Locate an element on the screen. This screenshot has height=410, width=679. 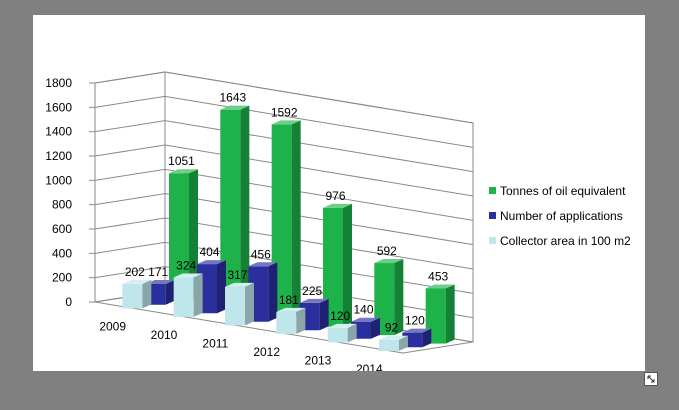
y-tick-label: 400 is located at coordinates (62, 253).